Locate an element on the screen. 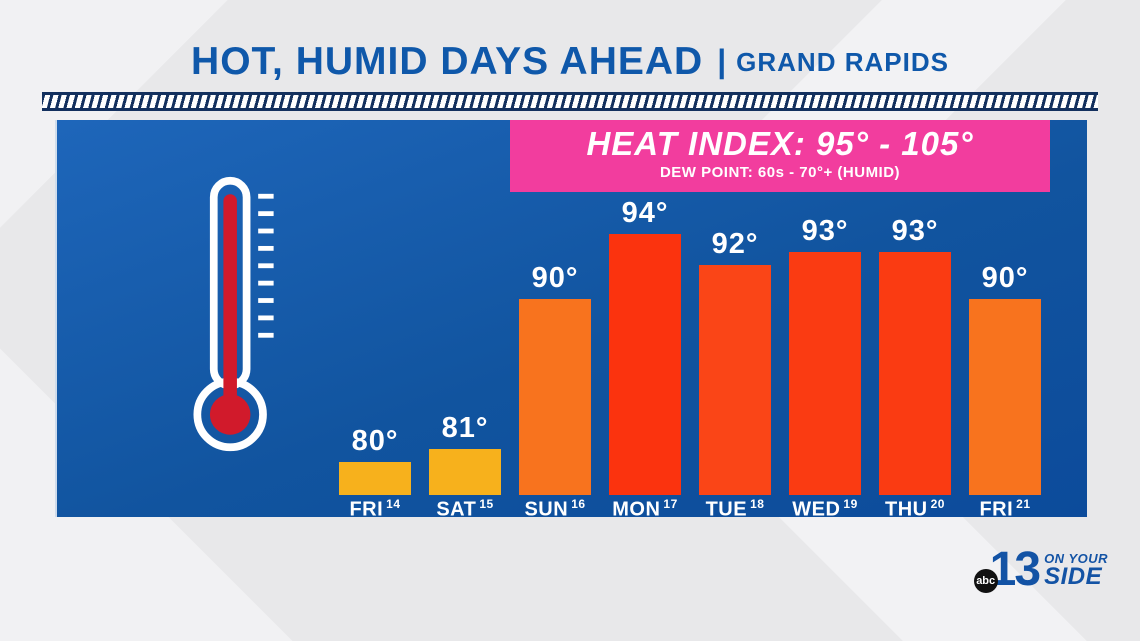  day-label: THU 20 is located at coordinates (915, 509).